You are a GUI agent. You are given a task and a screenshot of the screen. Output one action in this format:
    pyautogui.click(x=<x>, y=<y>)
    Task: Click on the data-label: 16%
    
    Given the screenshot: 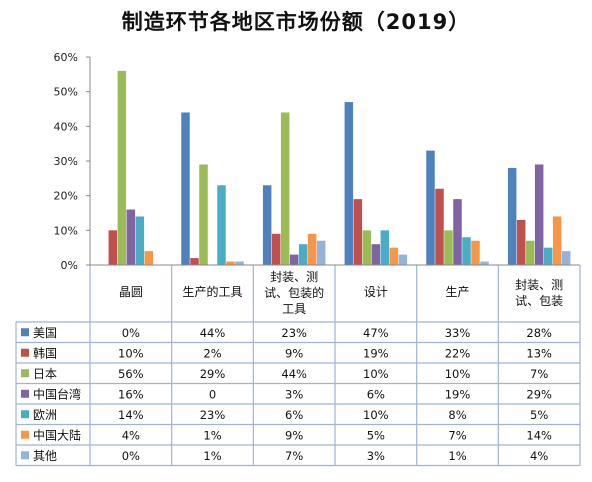 What is the action you would take?
    pyautogui.click(x=131, y=394)
    